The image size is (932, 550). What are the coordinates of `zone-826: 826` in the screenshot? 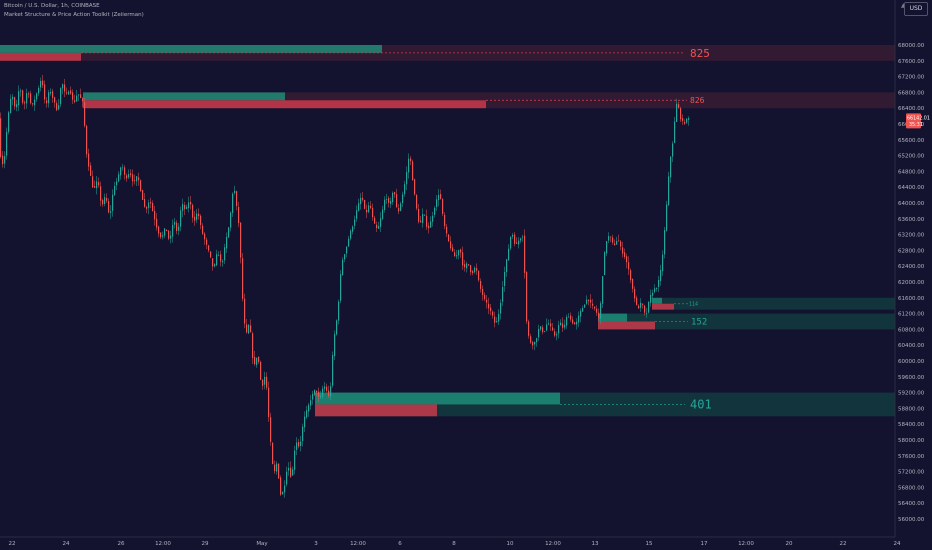 It's located at (489, 100).